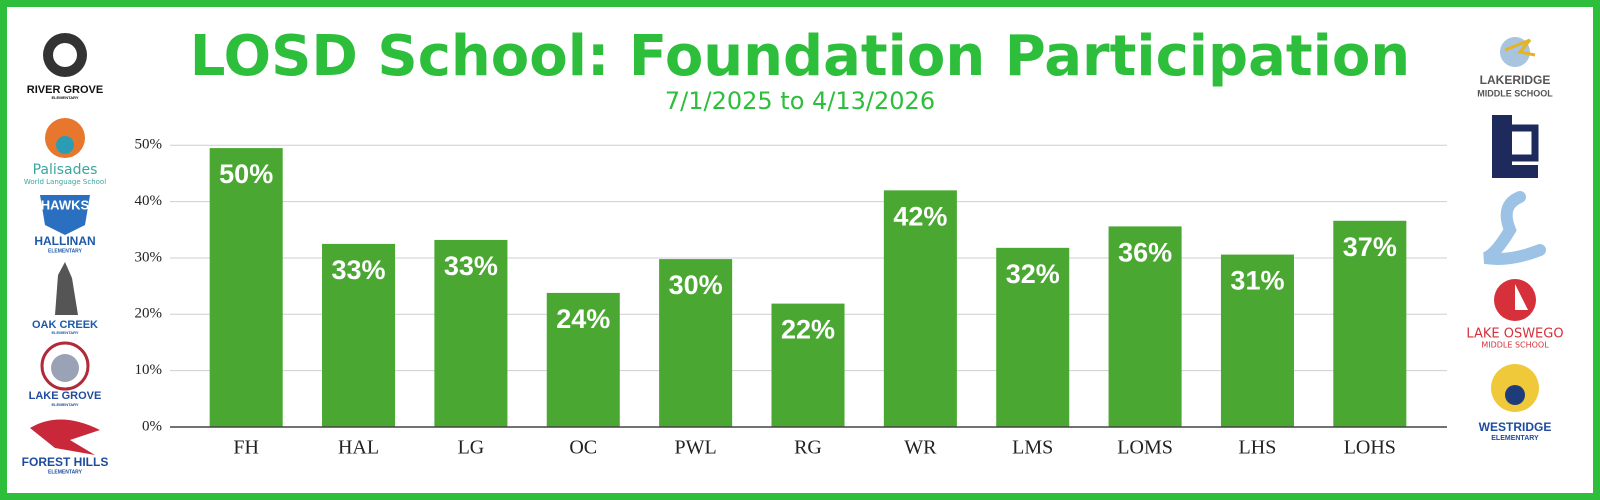 The width and height of the screenshot is (1600, 500). I want to click on x-tick-label: OC, so click(583, 448).